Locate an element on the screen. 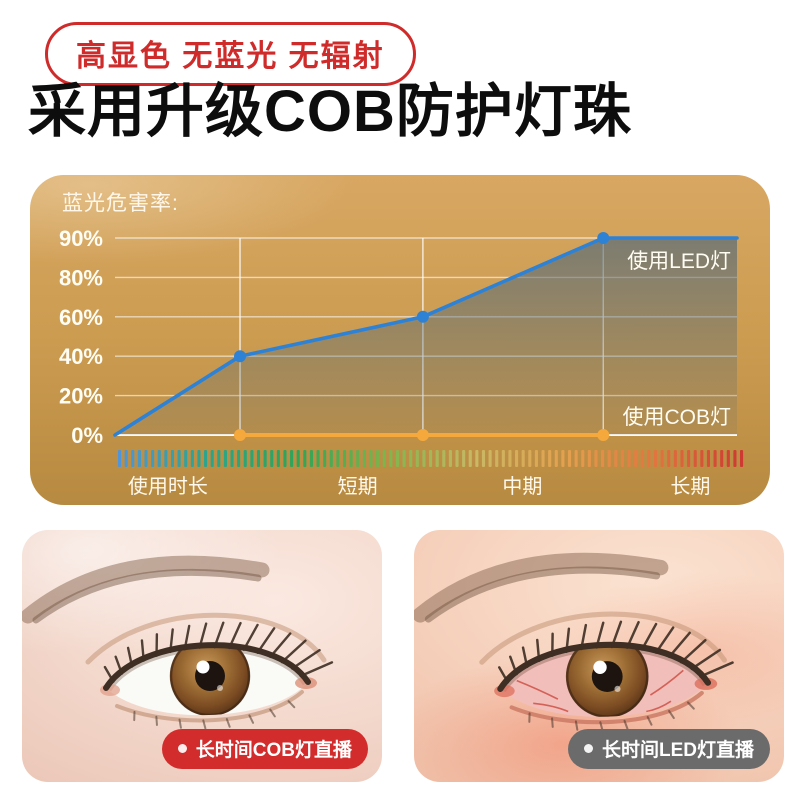  irritated-eye-illustration is located at coordinates (574, 642).